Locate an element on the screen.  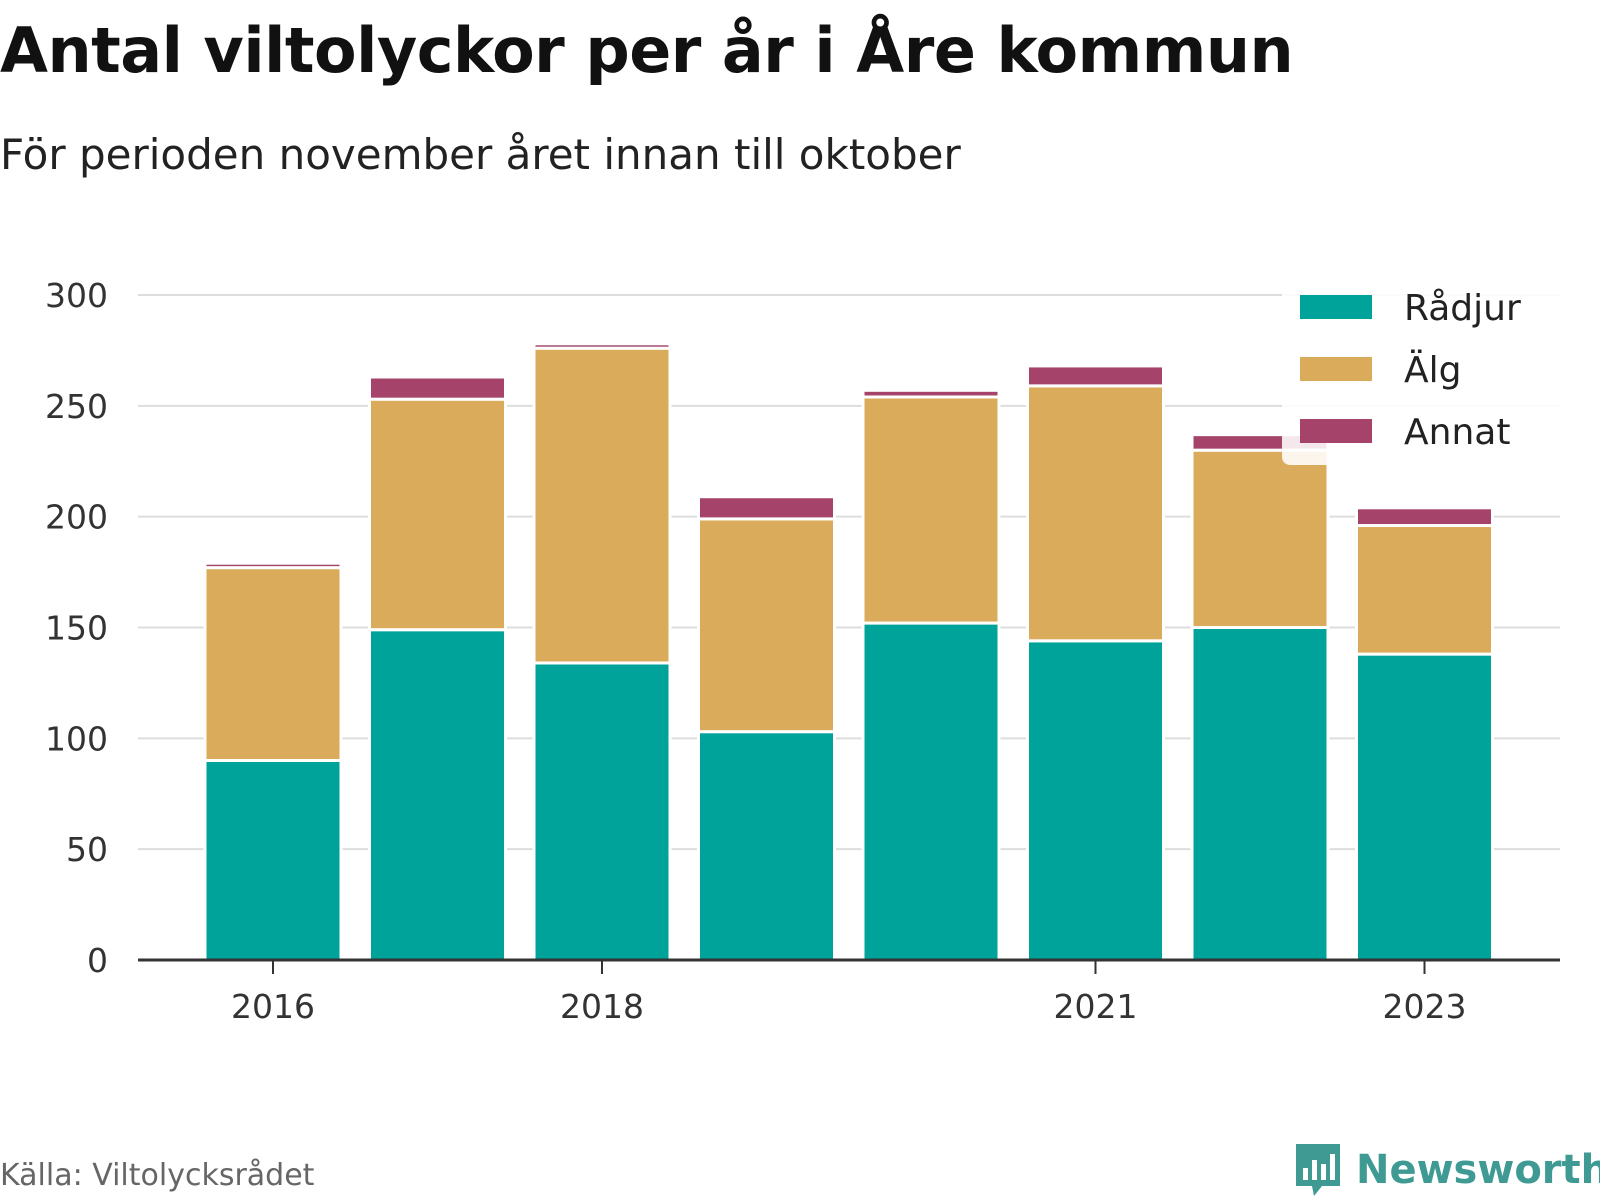
y-tick-label: 50 is located at coordinates (87, 849).